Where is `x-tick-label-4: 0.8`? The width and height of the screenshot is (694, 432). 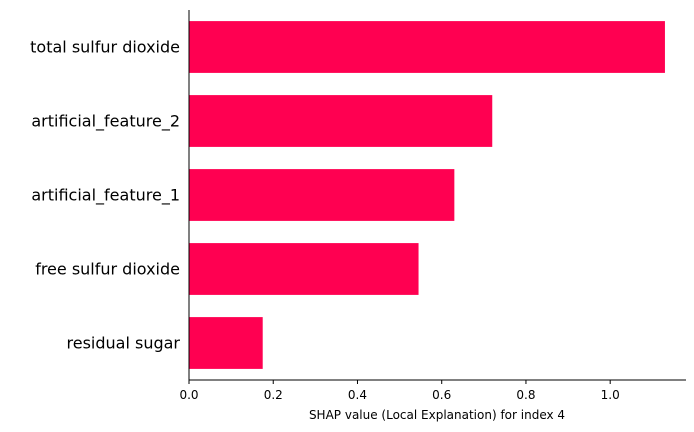 x-tick-label-4: 0.8 is located at coordinates (525, 395).